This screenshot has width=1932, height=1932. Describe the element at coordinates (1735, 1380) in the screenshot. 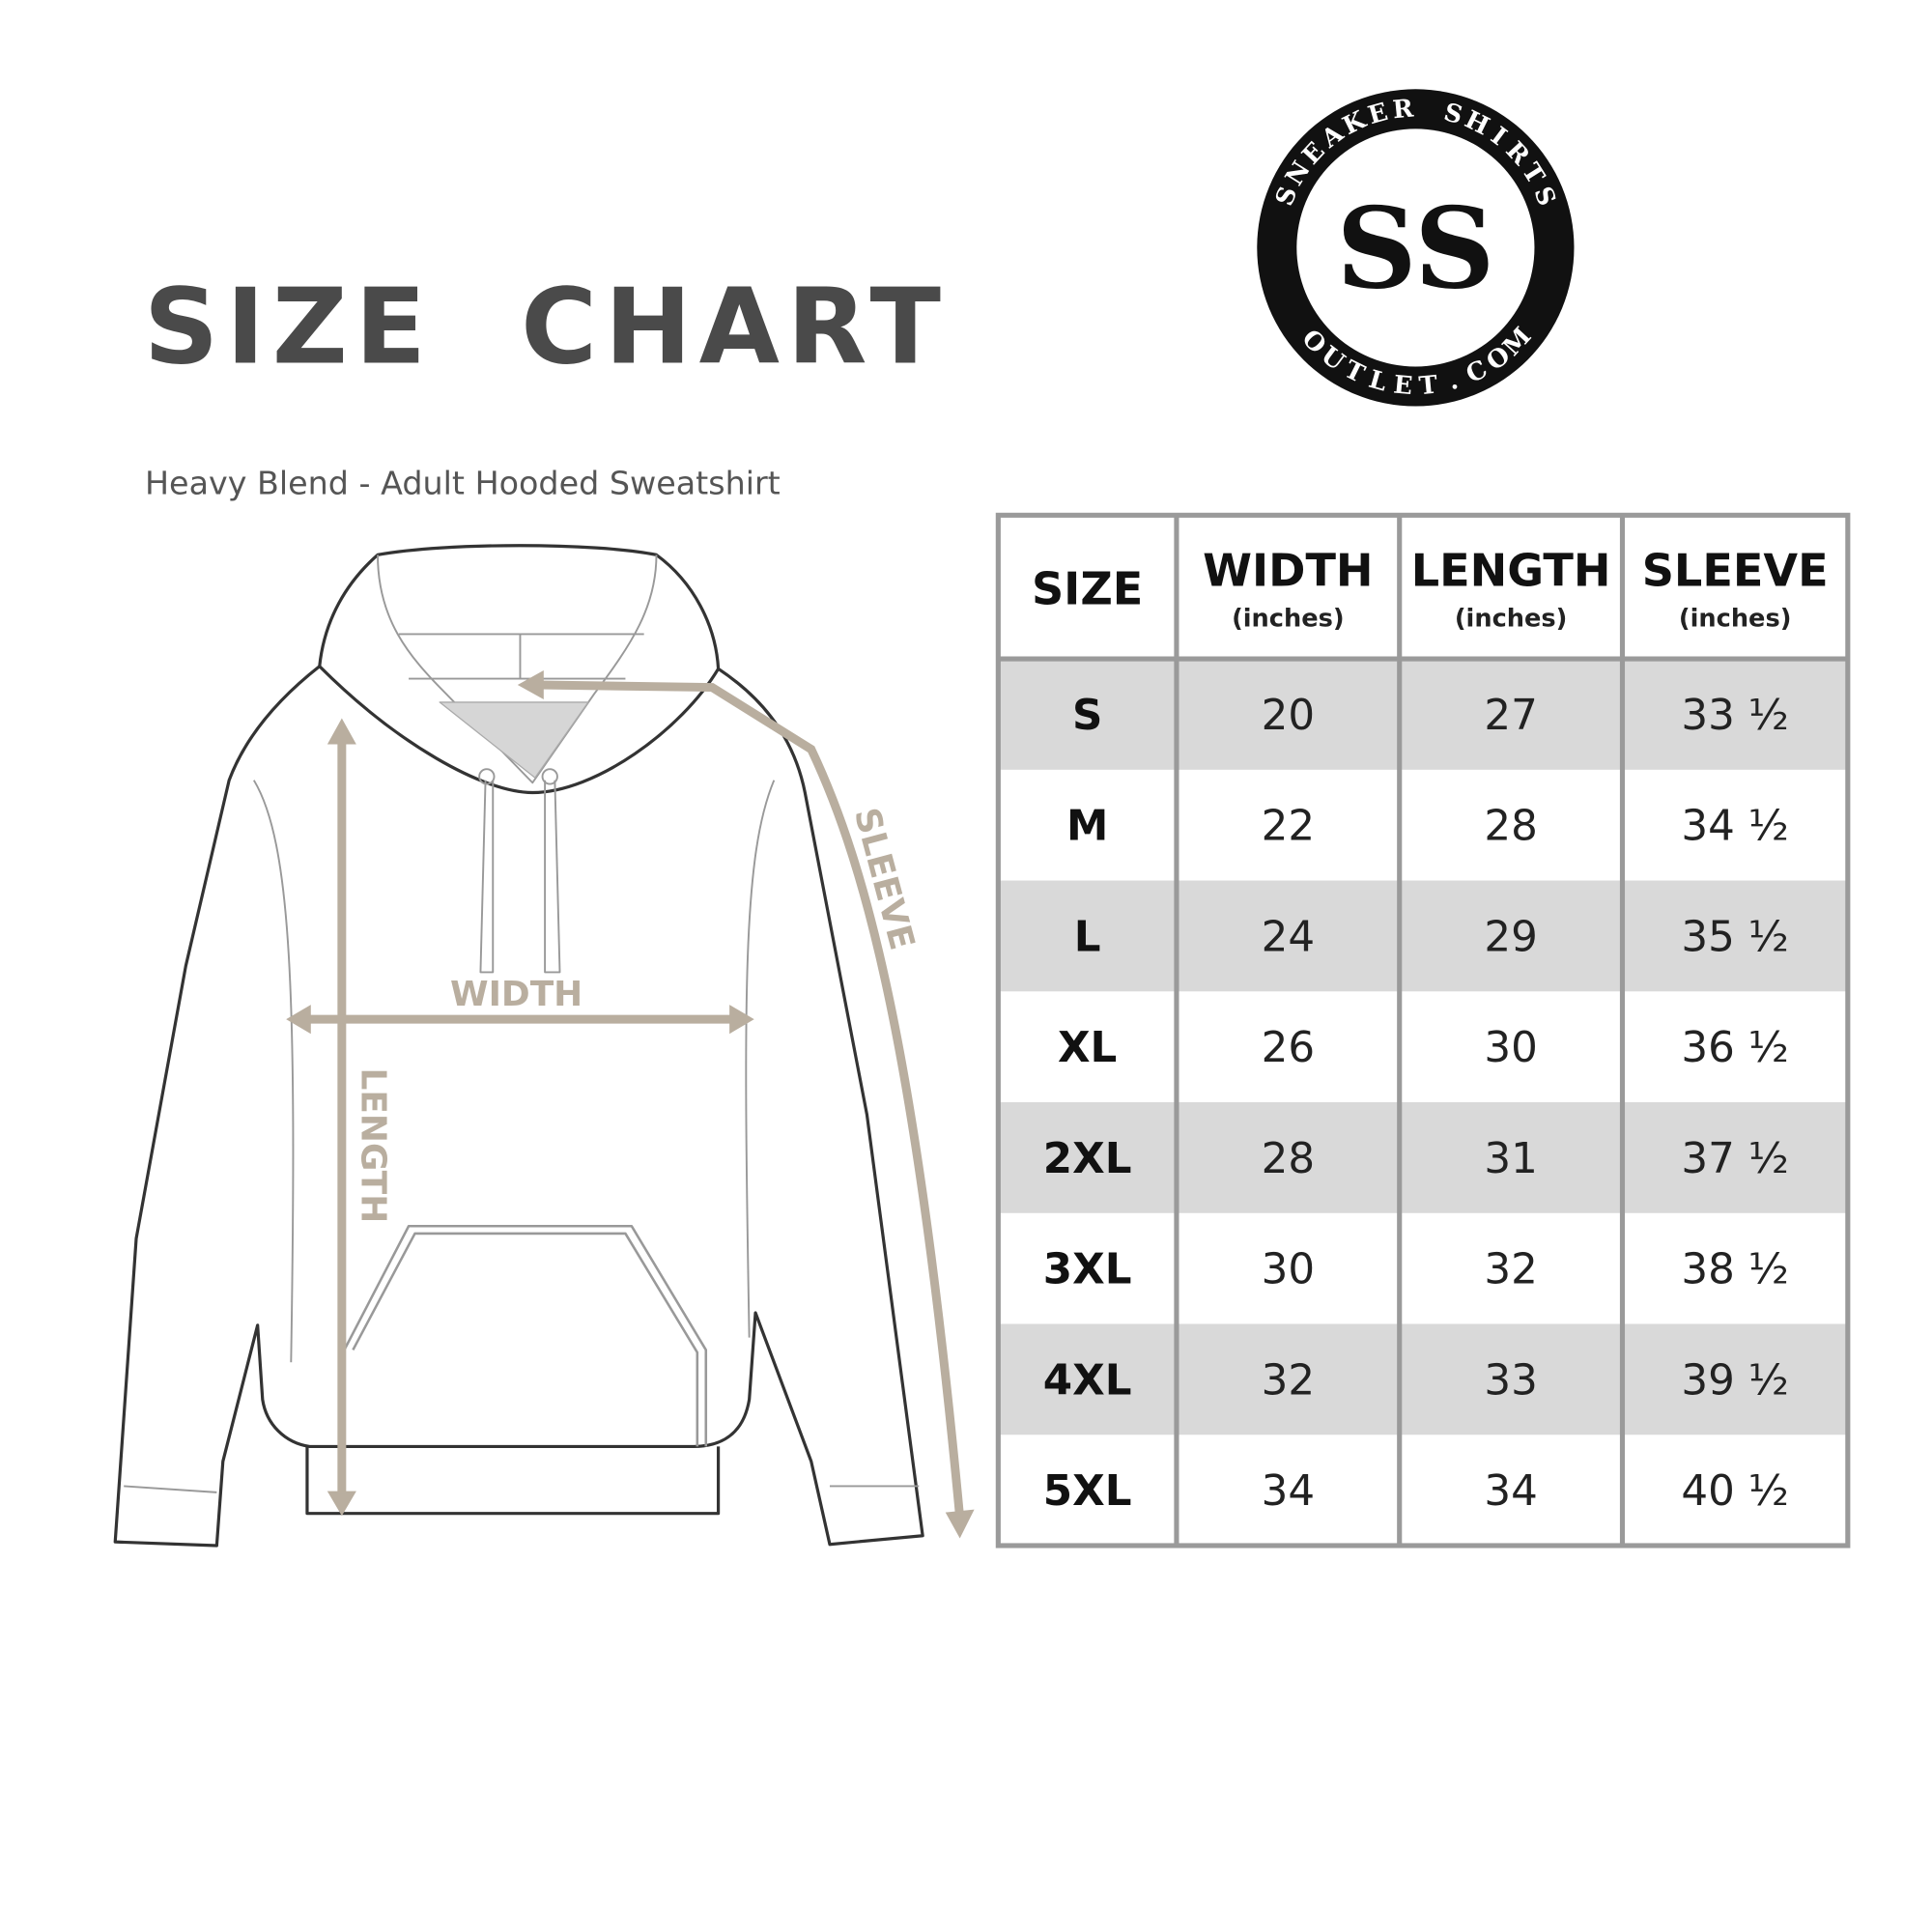

I see `value-cell: 39 ½` at that location.